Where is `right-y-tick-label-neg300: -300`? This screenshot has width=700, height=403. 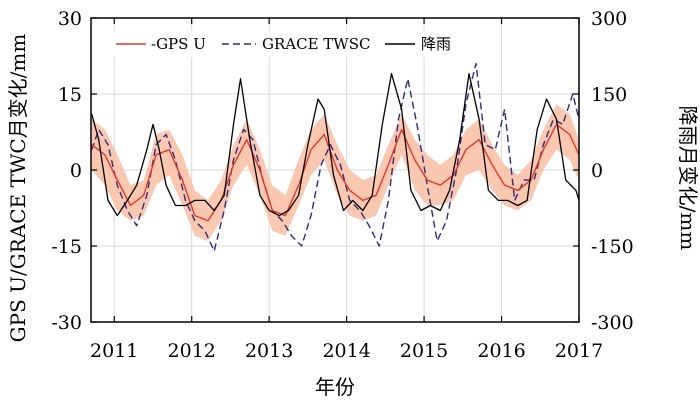
right-y-tick-label-neg300: -300 is located at coordinates (612, 323).